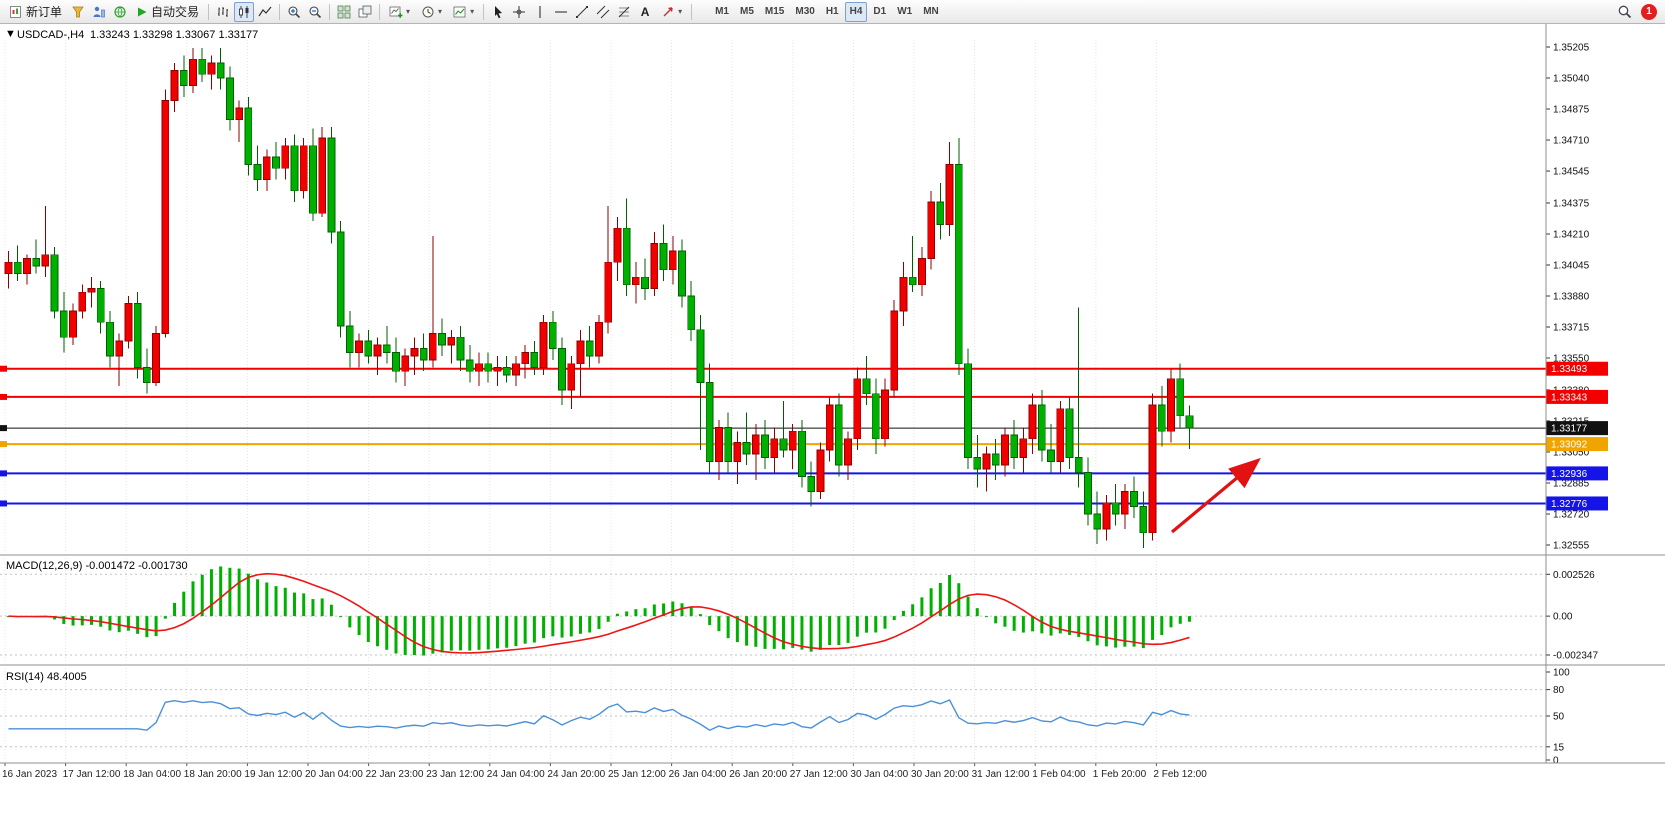 The width and height of the screenshot is (1665, 835). Describe the element at coordinates (905, 11) in the screenshot. I see `timeframe-button-w1: W1` at that location.